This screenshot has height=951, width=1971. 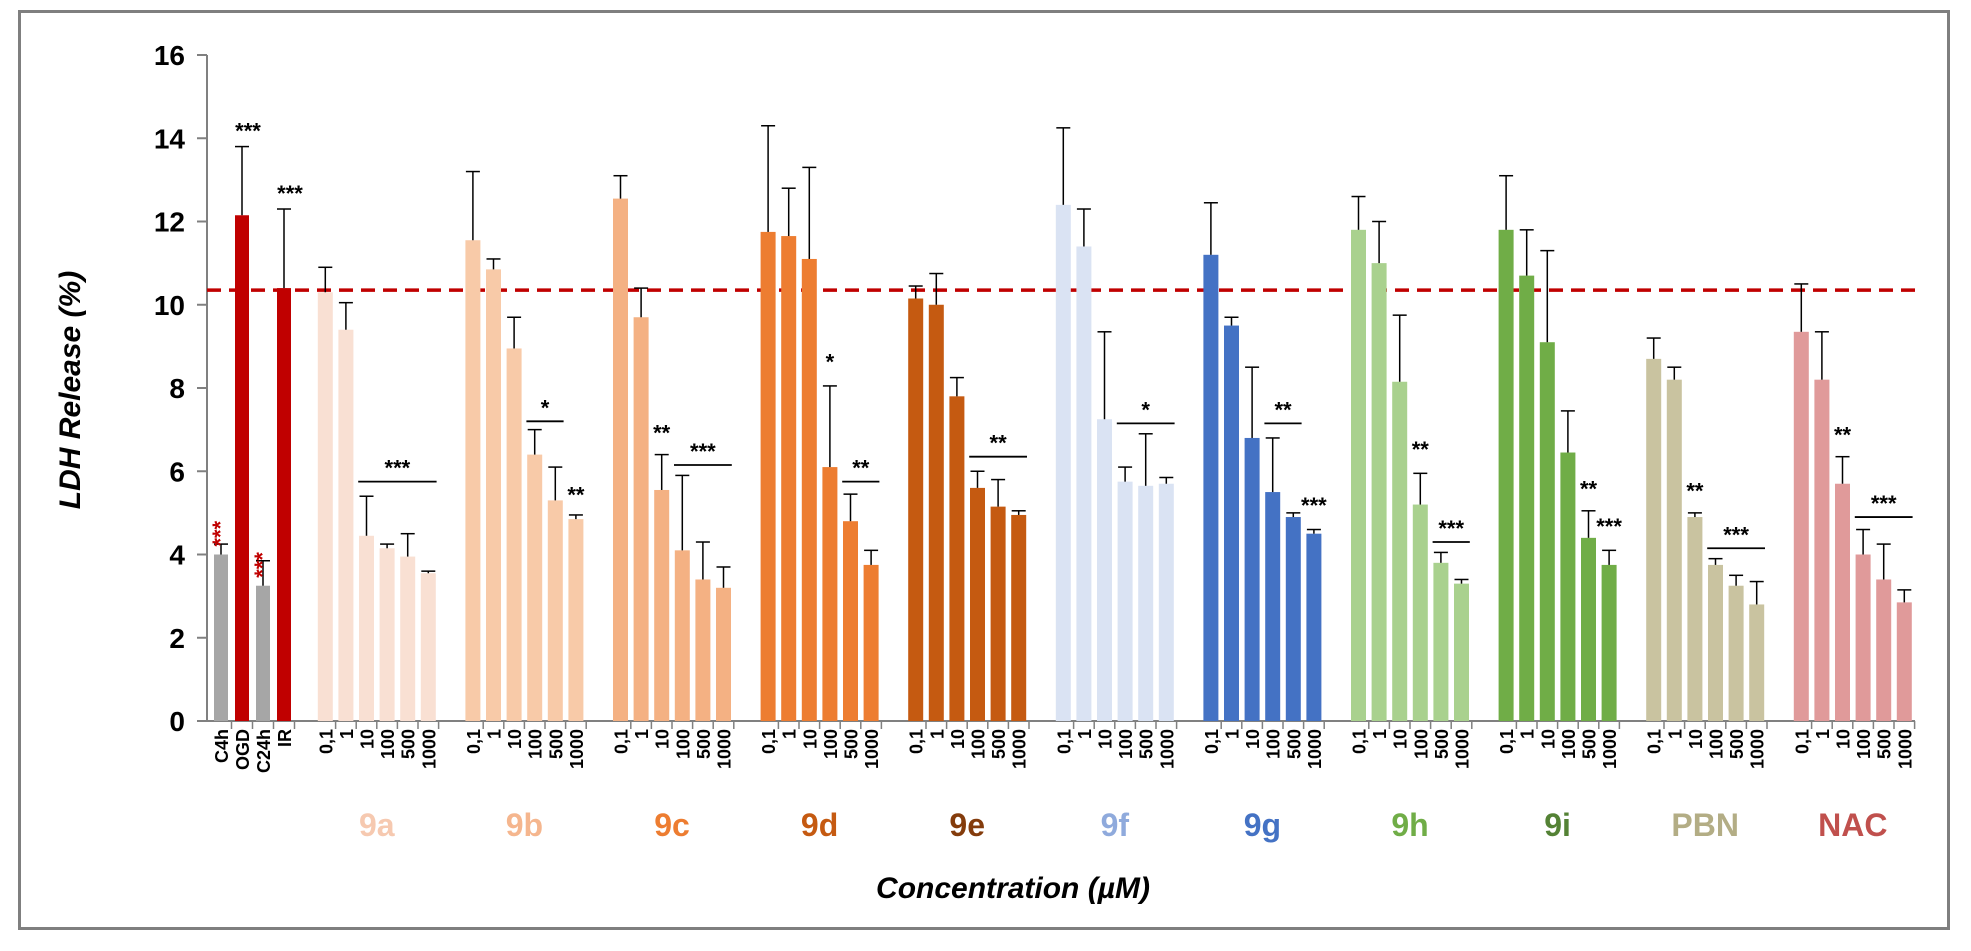 What do you see at coordinates (177, 388) in the screenshot?
I see `y-tick-label: 8` at bounding box center [177, 388].